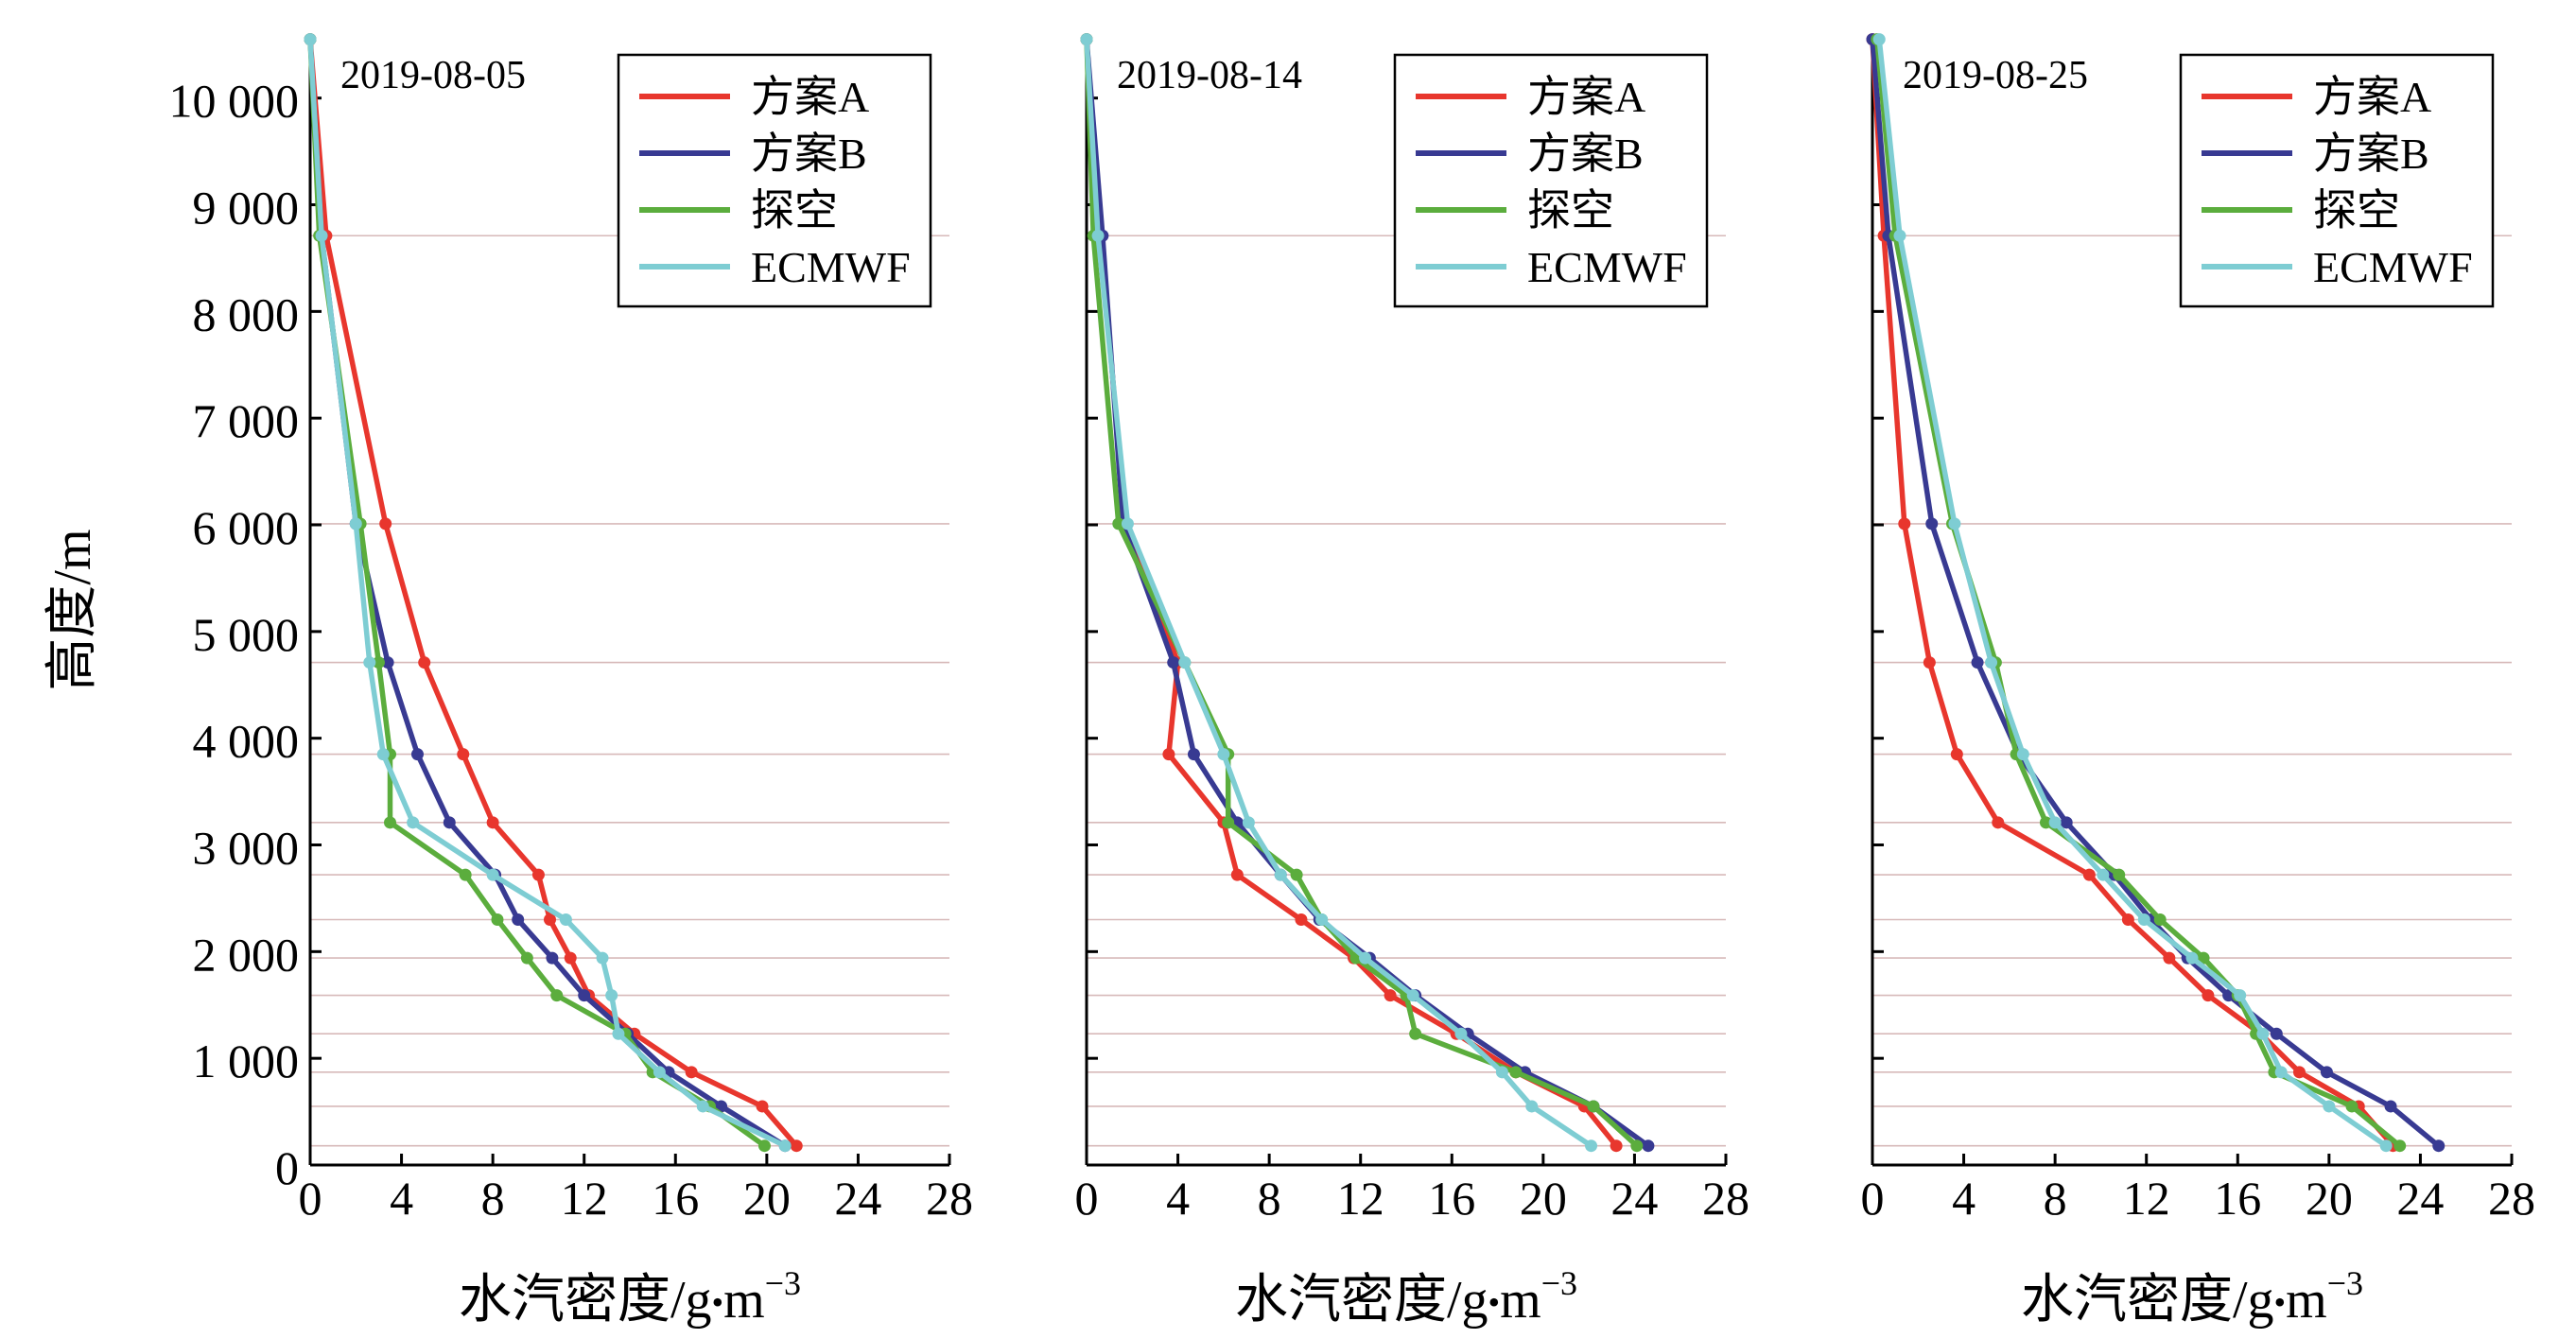 The image size is (2576, 1339). I want to click on y-tick-label: 0, so click(287, 1167).